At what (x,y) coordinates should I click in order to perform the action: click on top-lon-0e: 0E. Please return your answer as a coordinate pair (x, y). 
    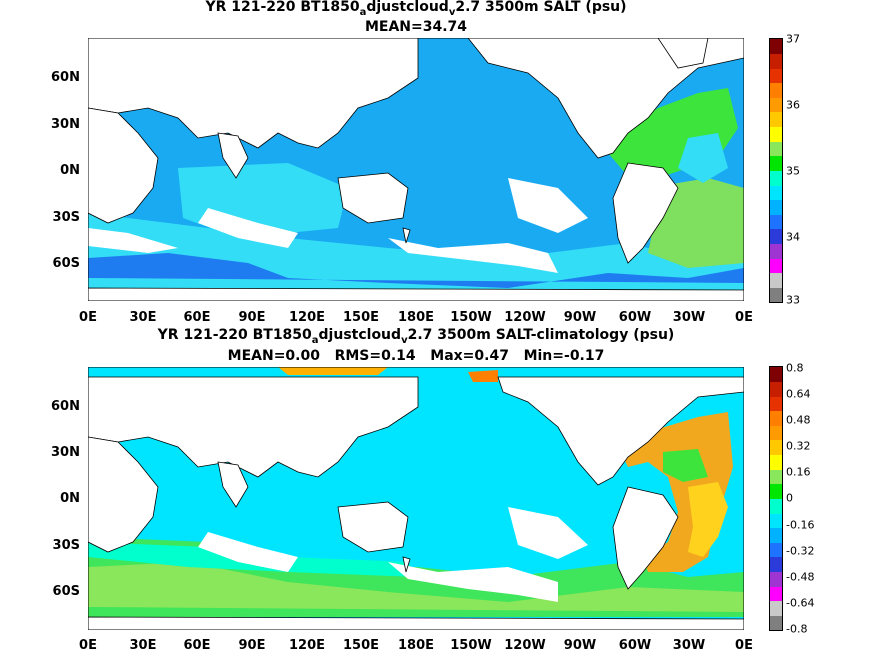
    Looking at the image, I should click on (88, 317).